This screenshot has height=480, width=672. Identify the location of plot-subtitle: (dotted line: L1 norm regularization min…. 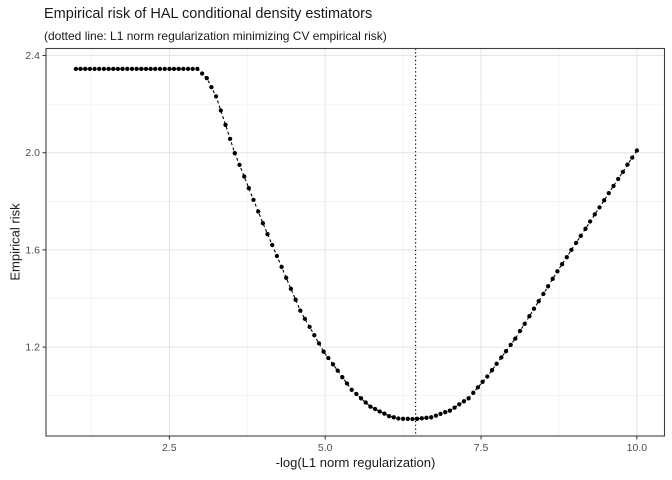
(215, 36).